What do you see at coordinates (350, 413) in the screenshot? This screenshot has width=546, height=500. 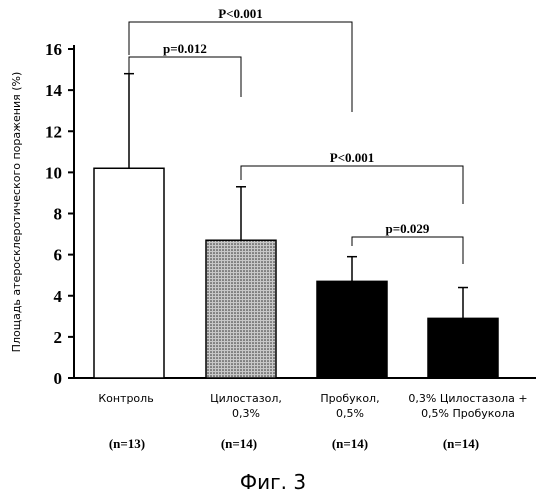 I see `category-label: 0,5%` at bounding box center [350, 413].